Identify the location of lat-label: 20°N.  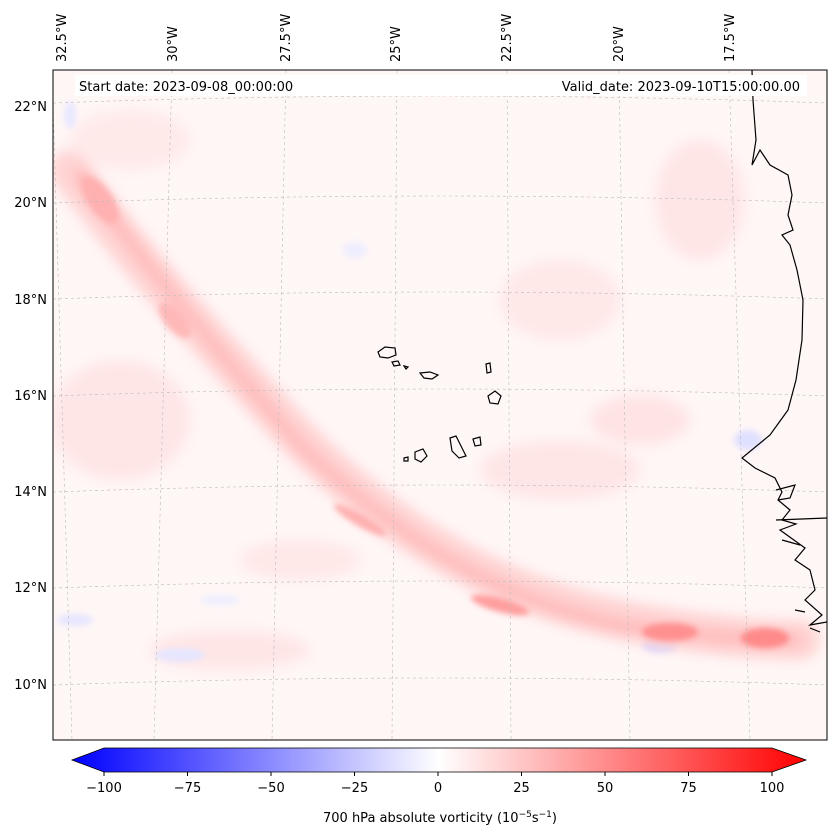
(30, 203).